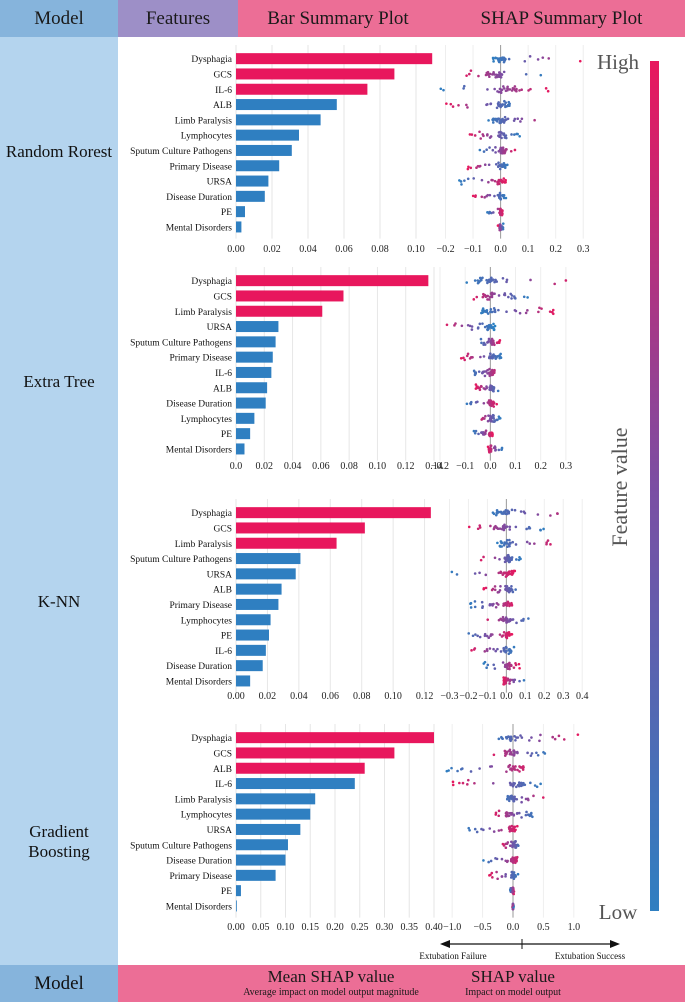 This screenshot has height=1002, width=685. What do you see at coordinates (236, 466) in the screenshot?
I see `bar-tick-label: 0.0` at bounding box center [236, 466].